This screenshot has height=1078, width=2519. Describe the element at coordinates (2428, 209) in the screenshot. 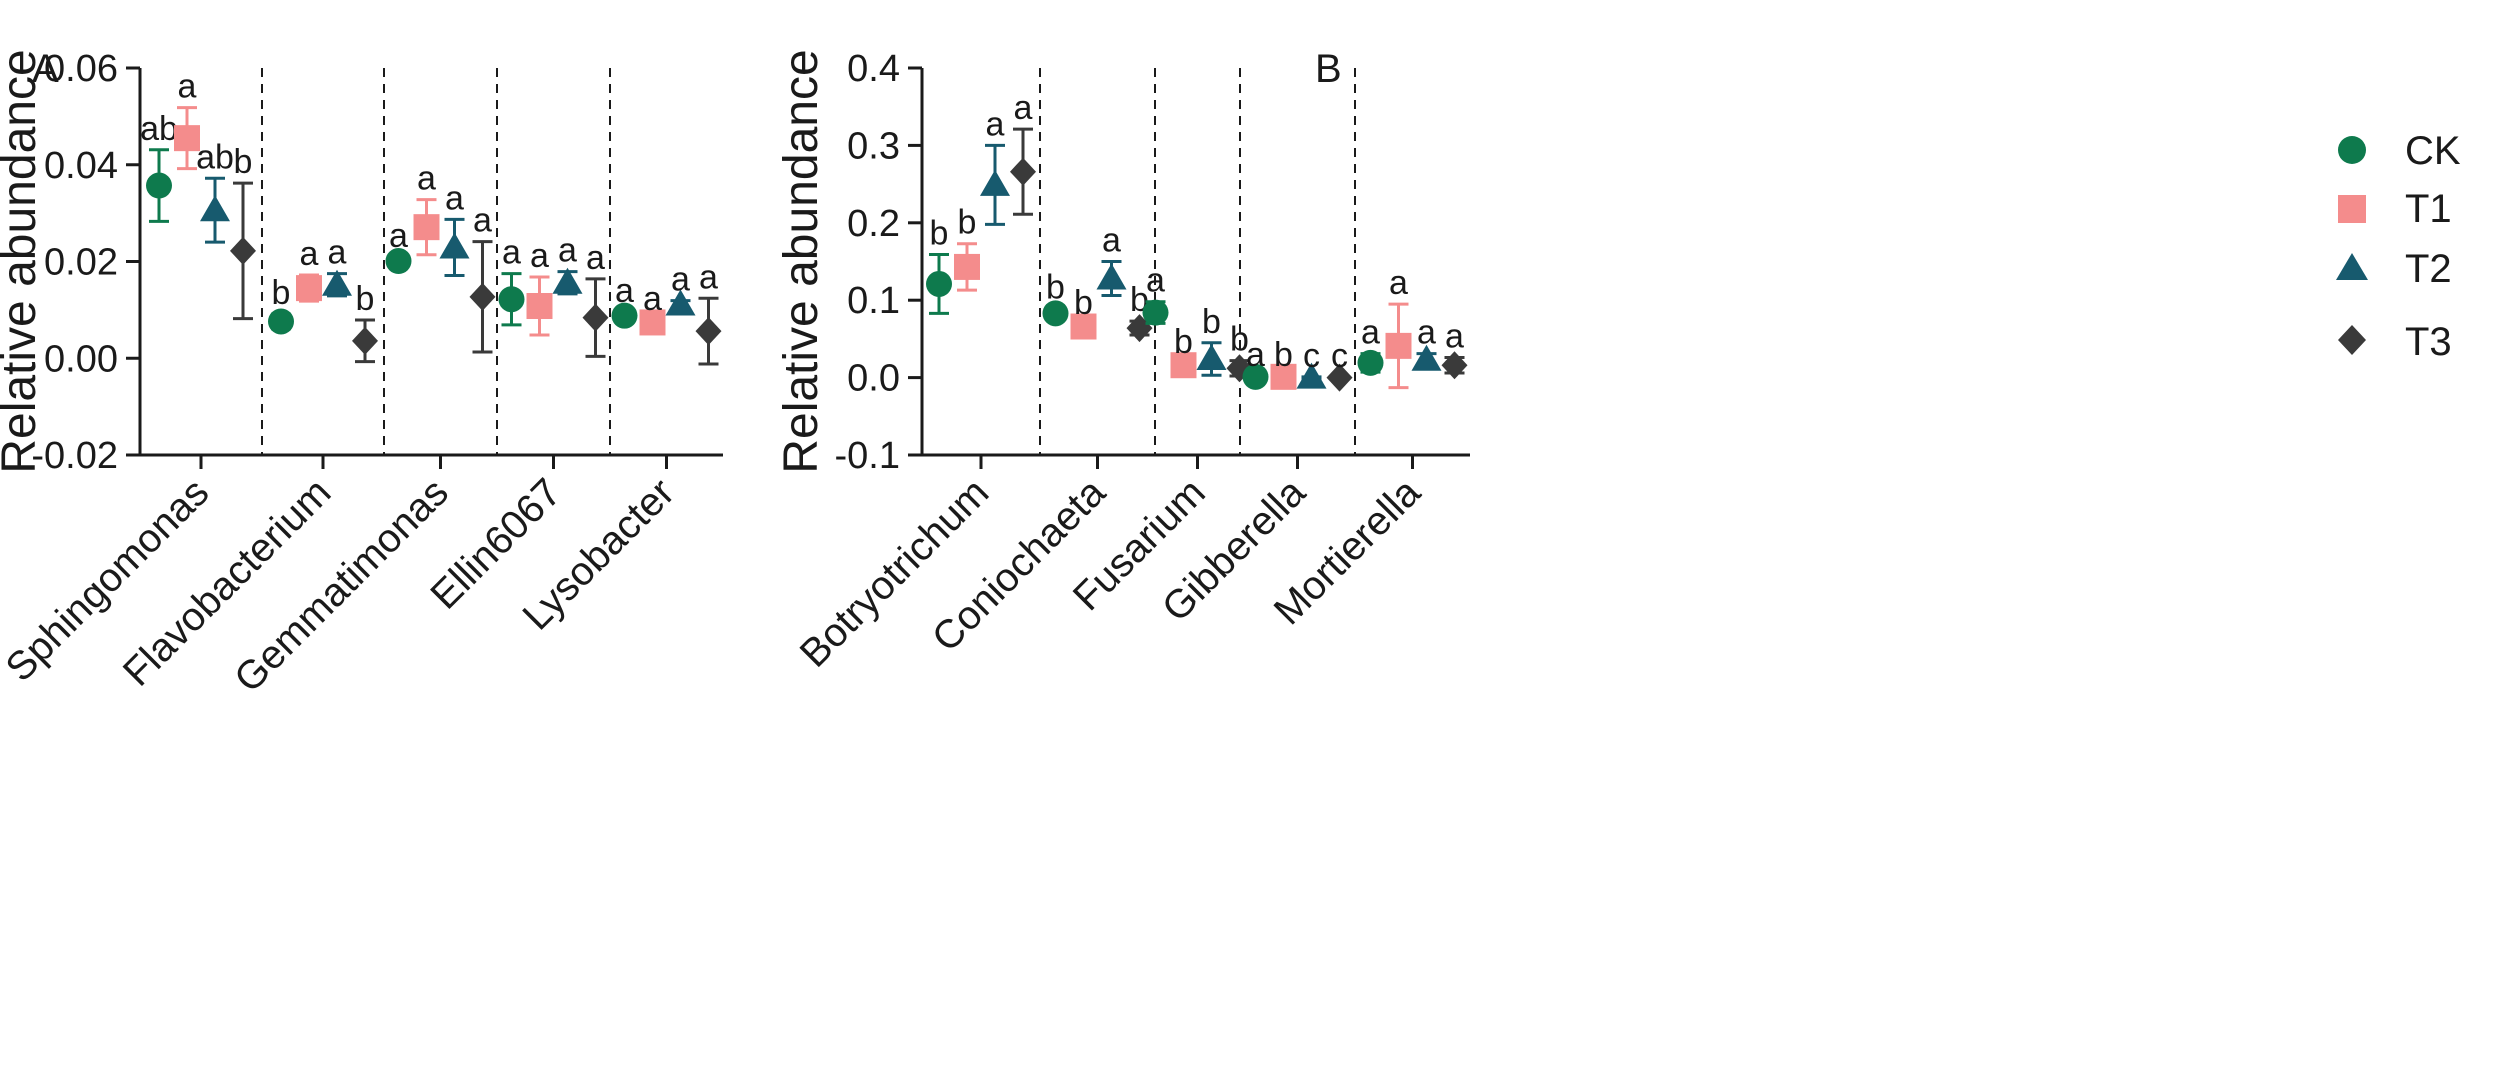

I see `legend-label-t1: T1` at that location.